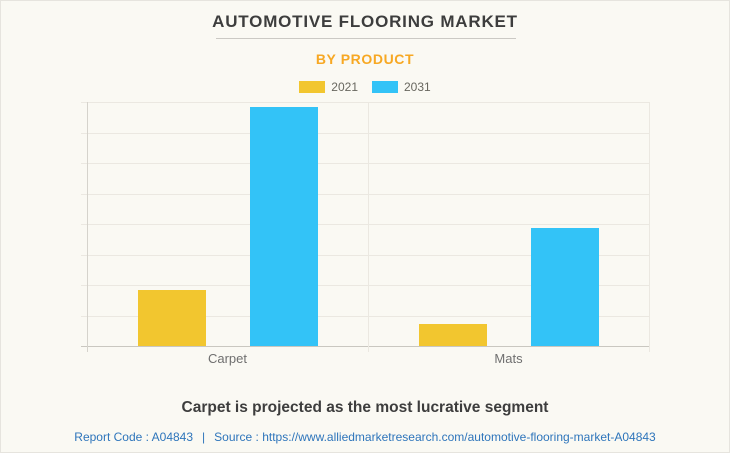 This screenshot has height=453, width=730. What do you see at coordinates (417, 87) in the screenshot?
I see `legend-label-2031: 2031` at bounding box center [417, 87].